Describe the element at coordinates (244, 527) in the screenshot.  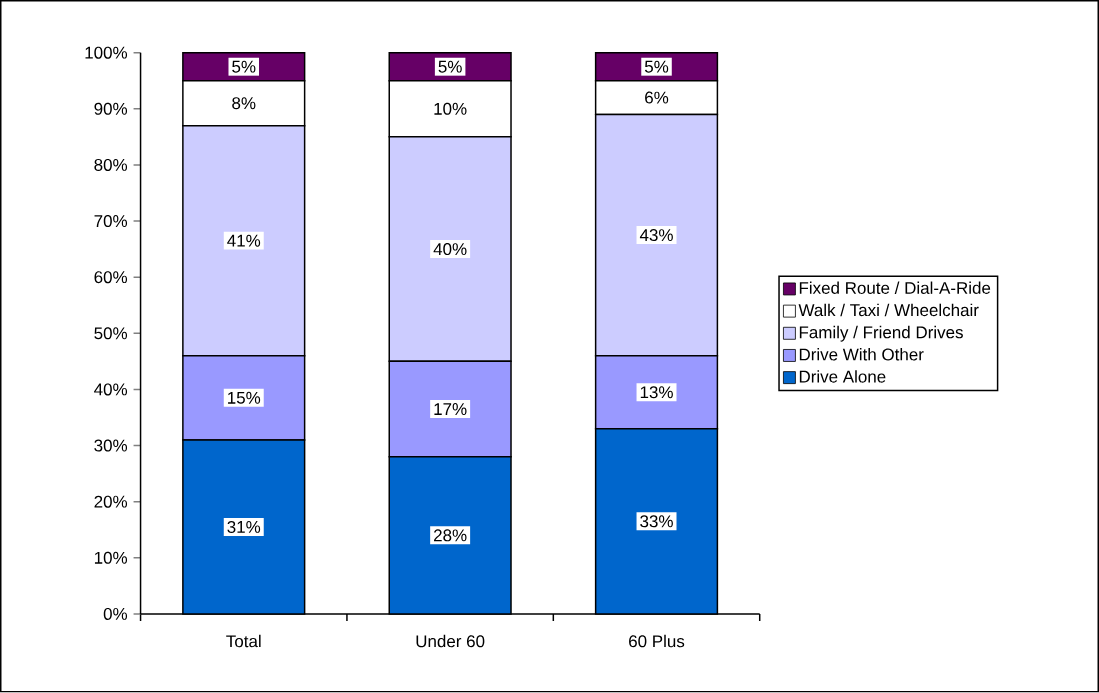
I see `data-label: 31%` at that location.